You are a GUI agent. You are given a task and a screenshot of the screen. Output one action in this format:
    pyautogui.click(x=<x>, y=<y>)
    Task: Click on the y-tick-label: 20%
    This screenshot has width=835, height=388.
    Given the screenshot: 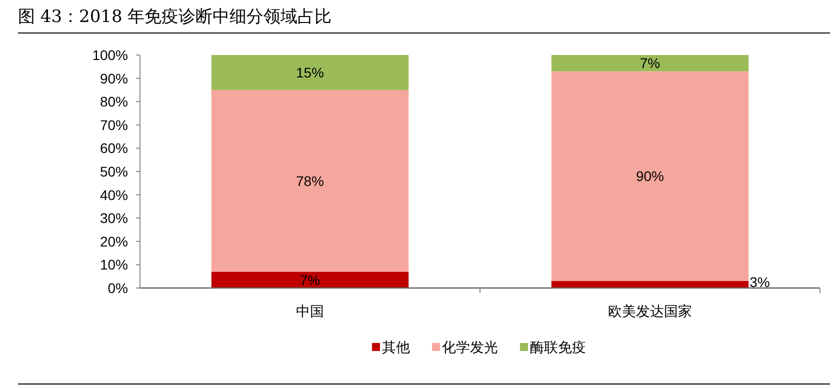 What is the action you would take?
    pyautogui.click(x=114, y=241)
    